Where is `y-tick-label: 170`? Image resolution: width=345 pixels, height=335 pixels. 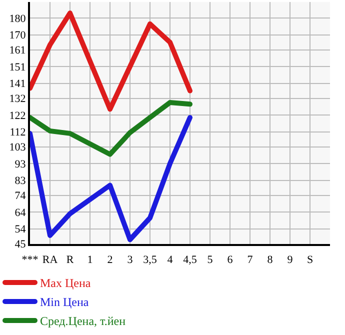 y-tick-label: 170 is located at coordinates (17, 36).